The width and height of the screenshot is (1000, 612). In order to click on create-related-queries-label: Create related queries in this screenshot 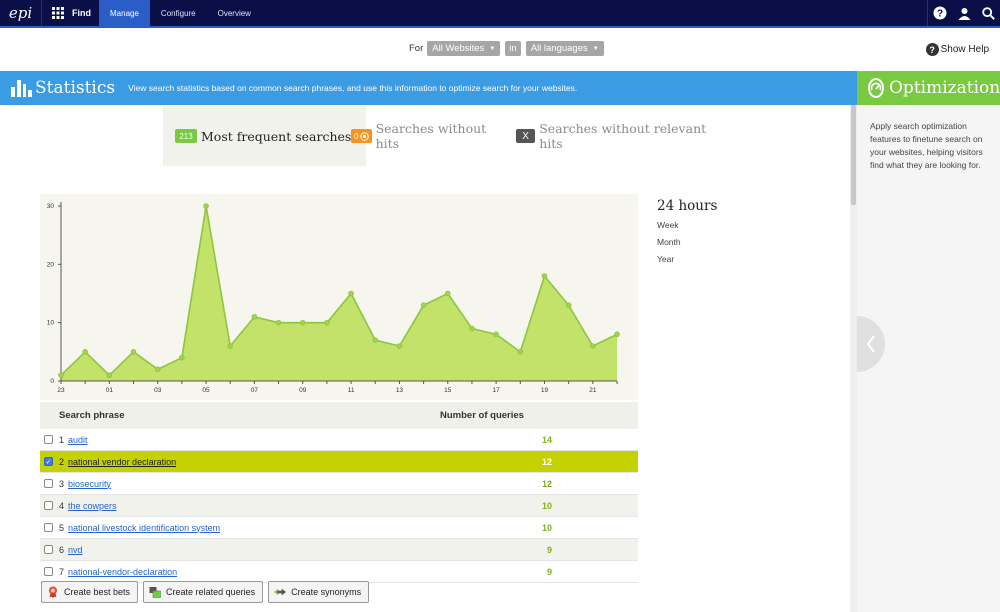, I will do `click(211, 592)`.